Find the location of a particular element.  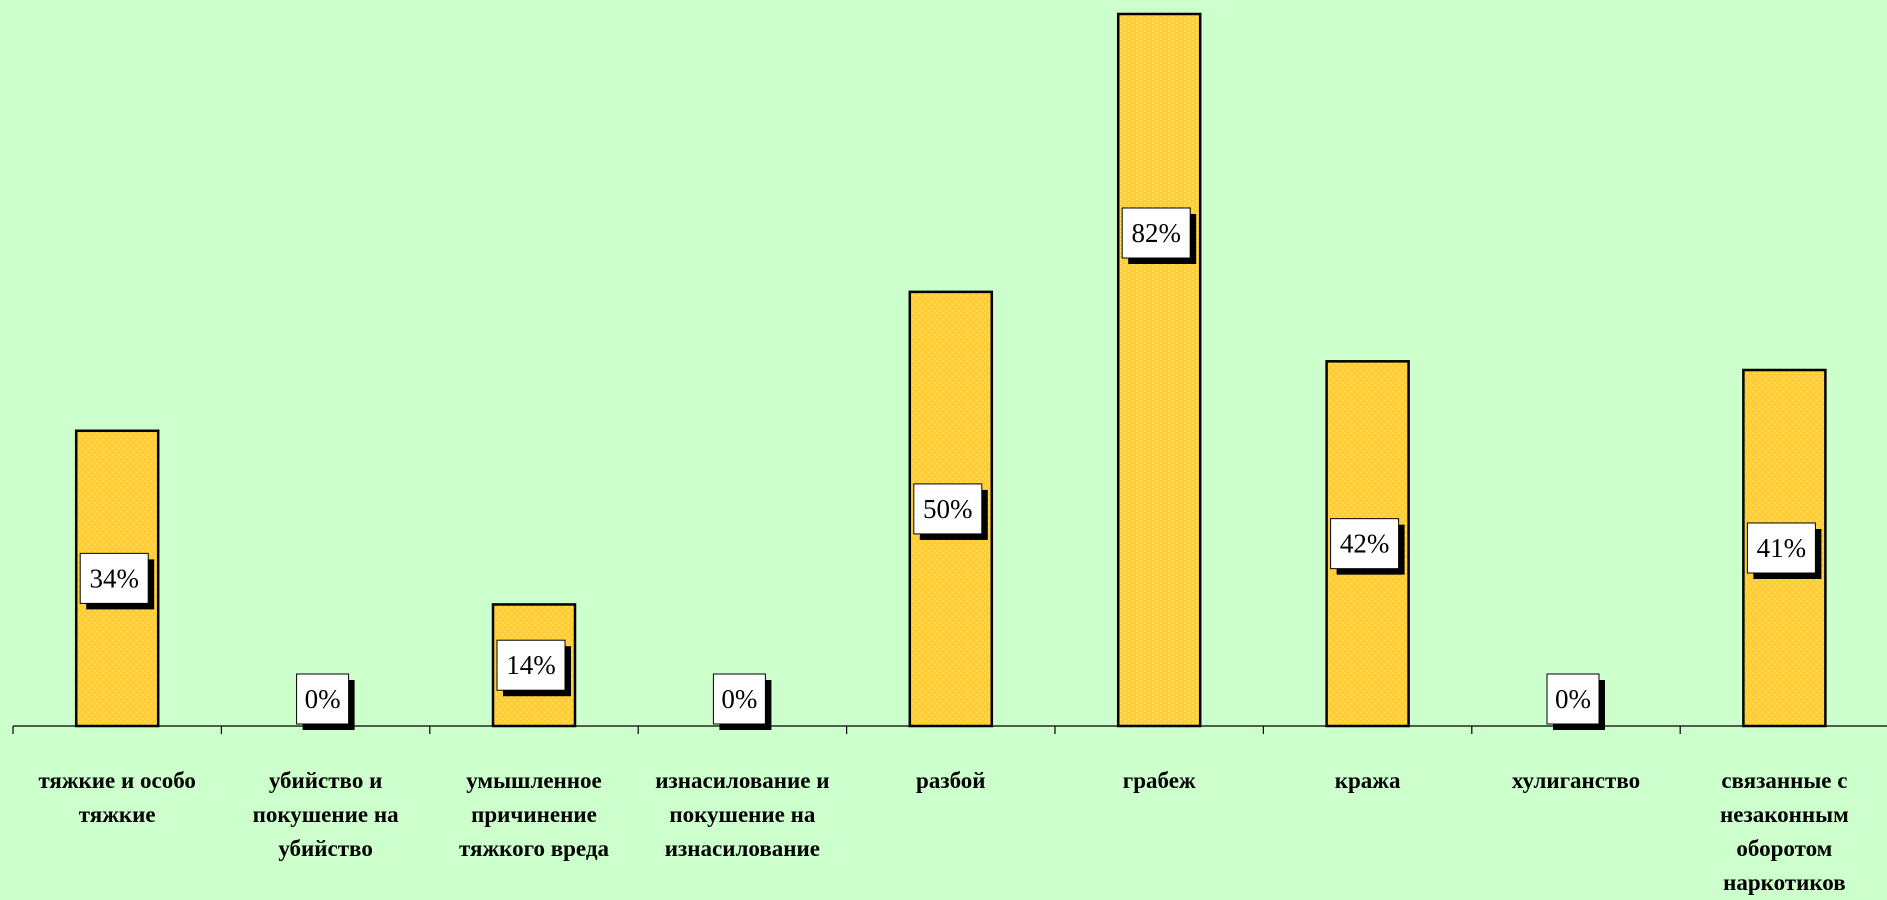

data-label: 41% is located at coordinates (1784, 550).